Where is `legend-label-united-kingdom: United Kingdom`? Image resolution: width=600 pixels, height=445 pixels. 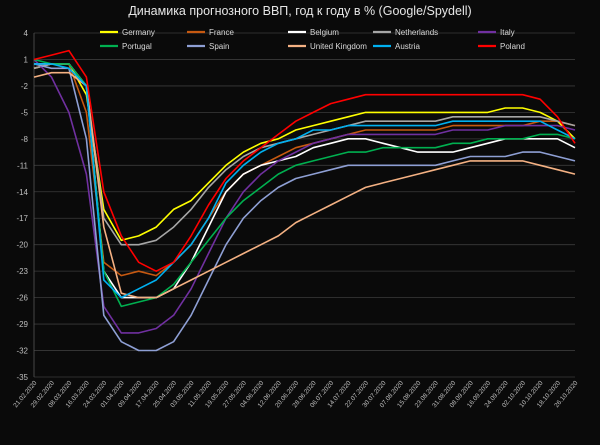
legend-label-united-kingdom: United Kingdom is located at coordinates (338, 46).